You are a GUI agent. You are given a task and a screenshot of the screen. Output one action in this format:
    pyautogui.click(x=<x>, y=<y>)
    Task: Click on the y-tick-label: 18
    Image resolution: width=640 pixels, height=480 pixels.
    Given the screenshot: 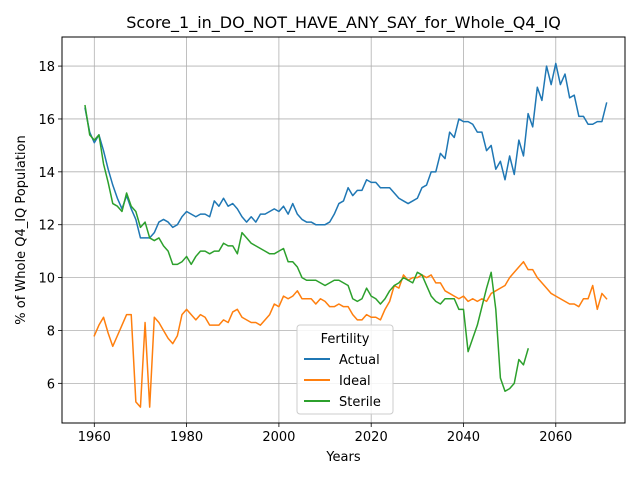 What is the action you would take?
    pyautogui.click(x=46, y=67)
    